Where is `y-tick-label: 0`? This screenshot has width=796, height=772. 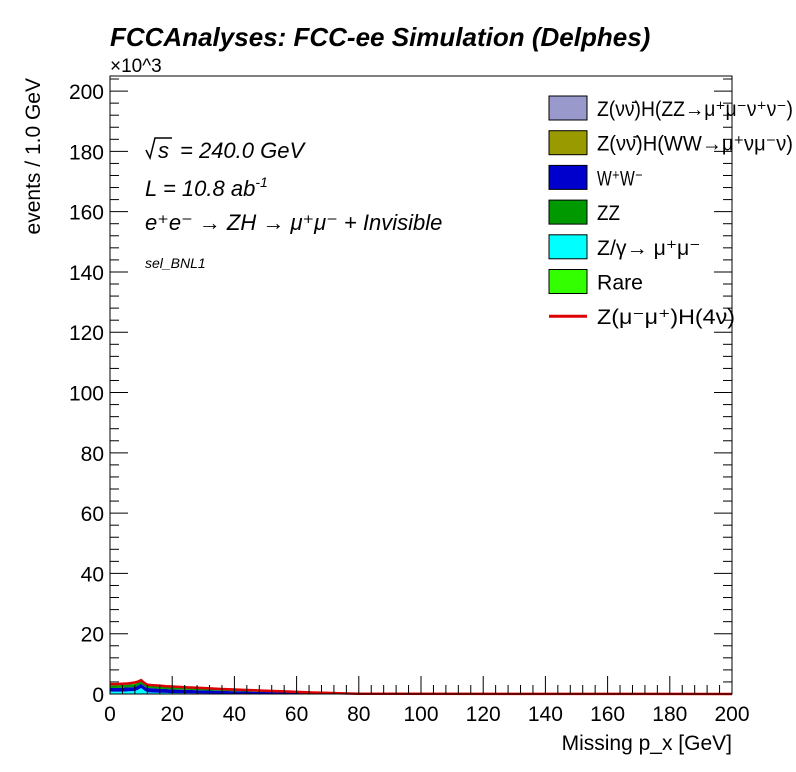 y-tick-label: 0 is located at coordinates (98, 695).